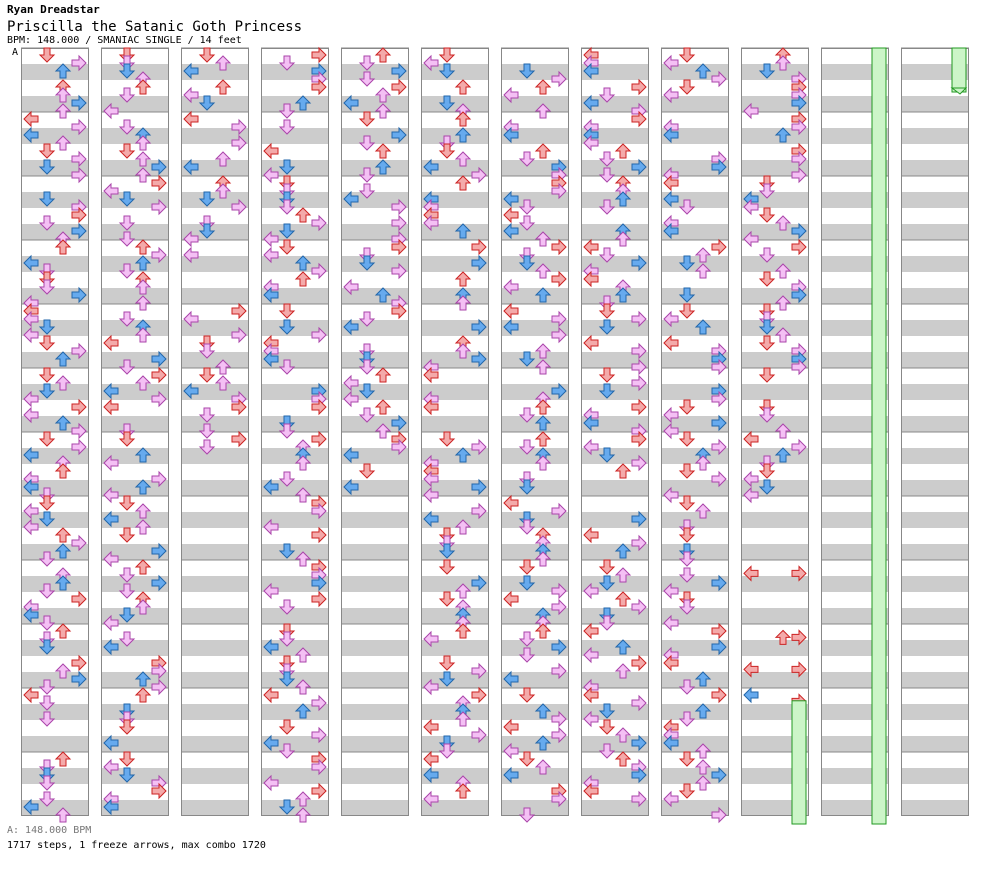 This screenshot has height=876, width=992. I want to click on chart-column, so click(215, 431).